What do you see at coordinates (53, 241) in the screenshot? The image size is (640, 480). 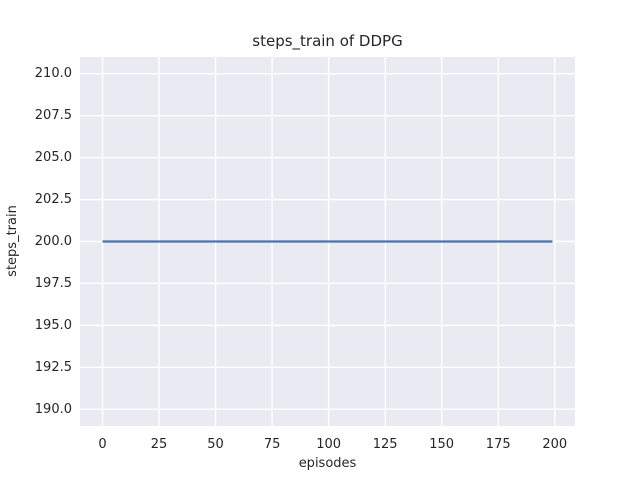 I see `y-tick-label: 200.0` at bounding box center [53, 241].